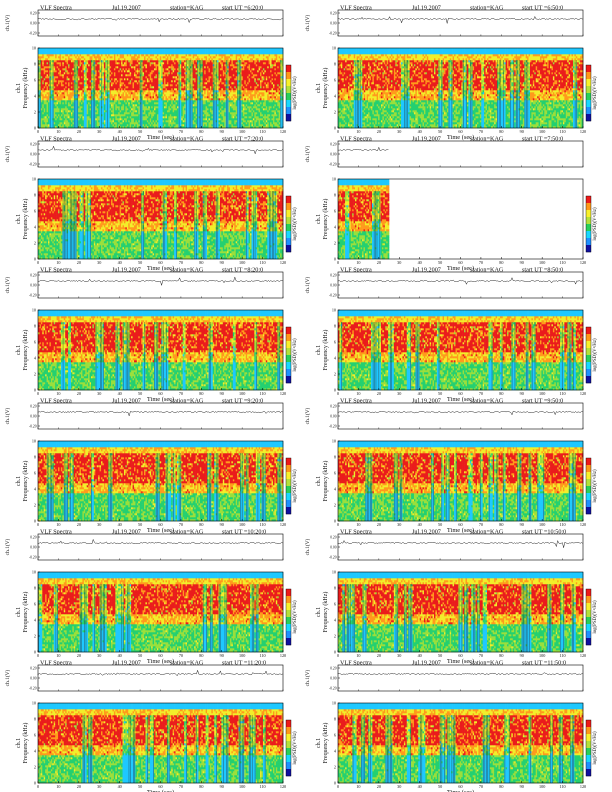 Image resolution: width=612 pixels, height=792 pixels. I want to click on x-tick-label: 70, so click(481, 786).